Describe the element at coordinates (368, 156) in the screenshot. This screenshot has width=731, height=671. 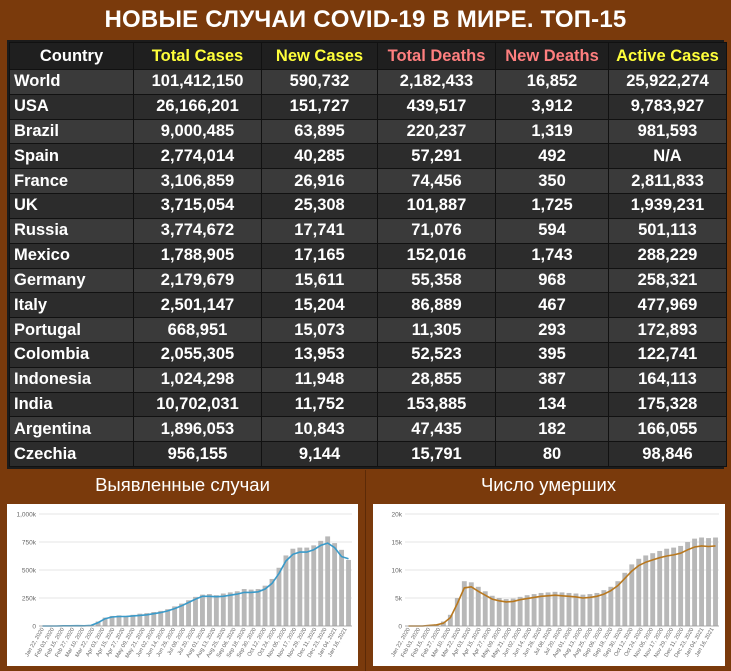
I see `table-row: Spain 2,774,014 40,285 57,291 492 N/A` at that location.